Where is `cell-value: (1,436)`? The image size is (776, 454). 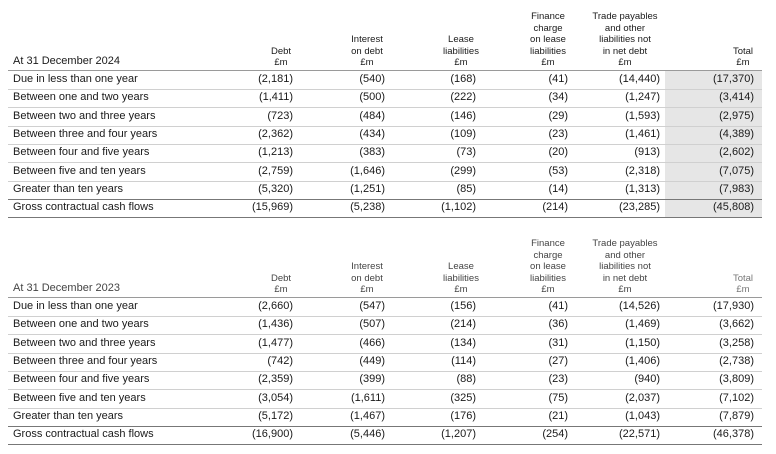 cell-value: (1,436) is located at coordinates (275, 324).